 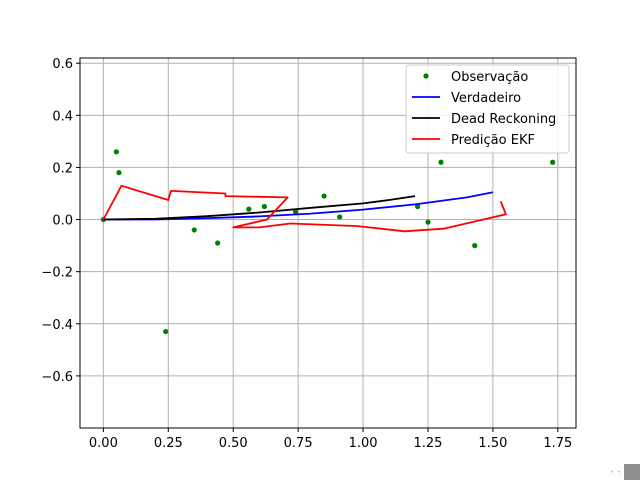 What do you see at coordinates (632, 472) in the screenshot?
I see `resize-handle` at bounding box center [632, 472].